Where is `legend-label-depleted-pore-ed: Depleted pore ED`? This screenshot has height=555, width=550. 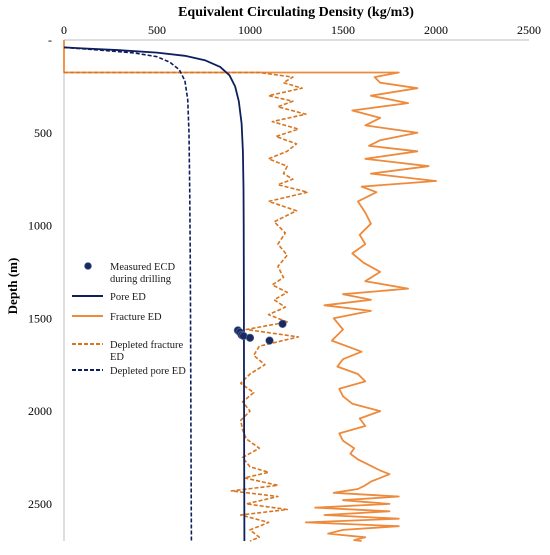 legend-label-depleted-pore-ed: Depleted pore ED is located at coordinates (148, 371).